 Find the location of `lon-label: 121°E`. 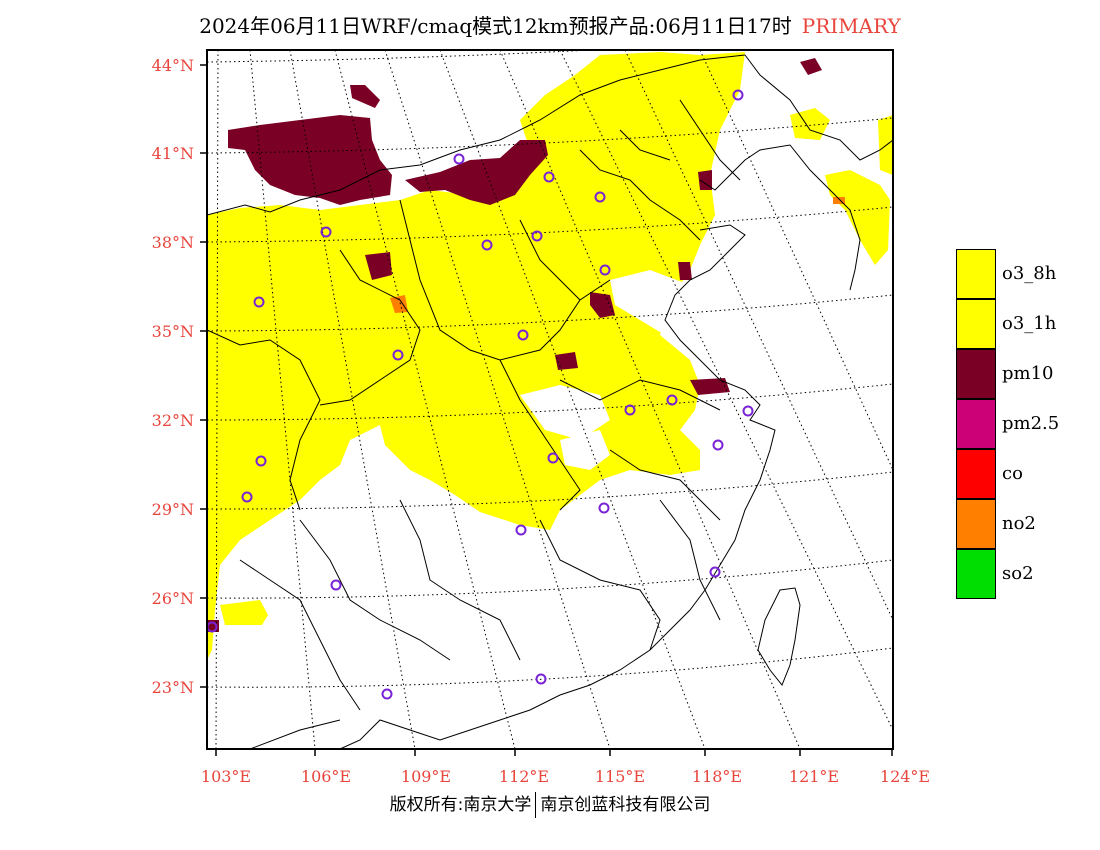

lon-label: 121°E is located at coordinates (814, 776).